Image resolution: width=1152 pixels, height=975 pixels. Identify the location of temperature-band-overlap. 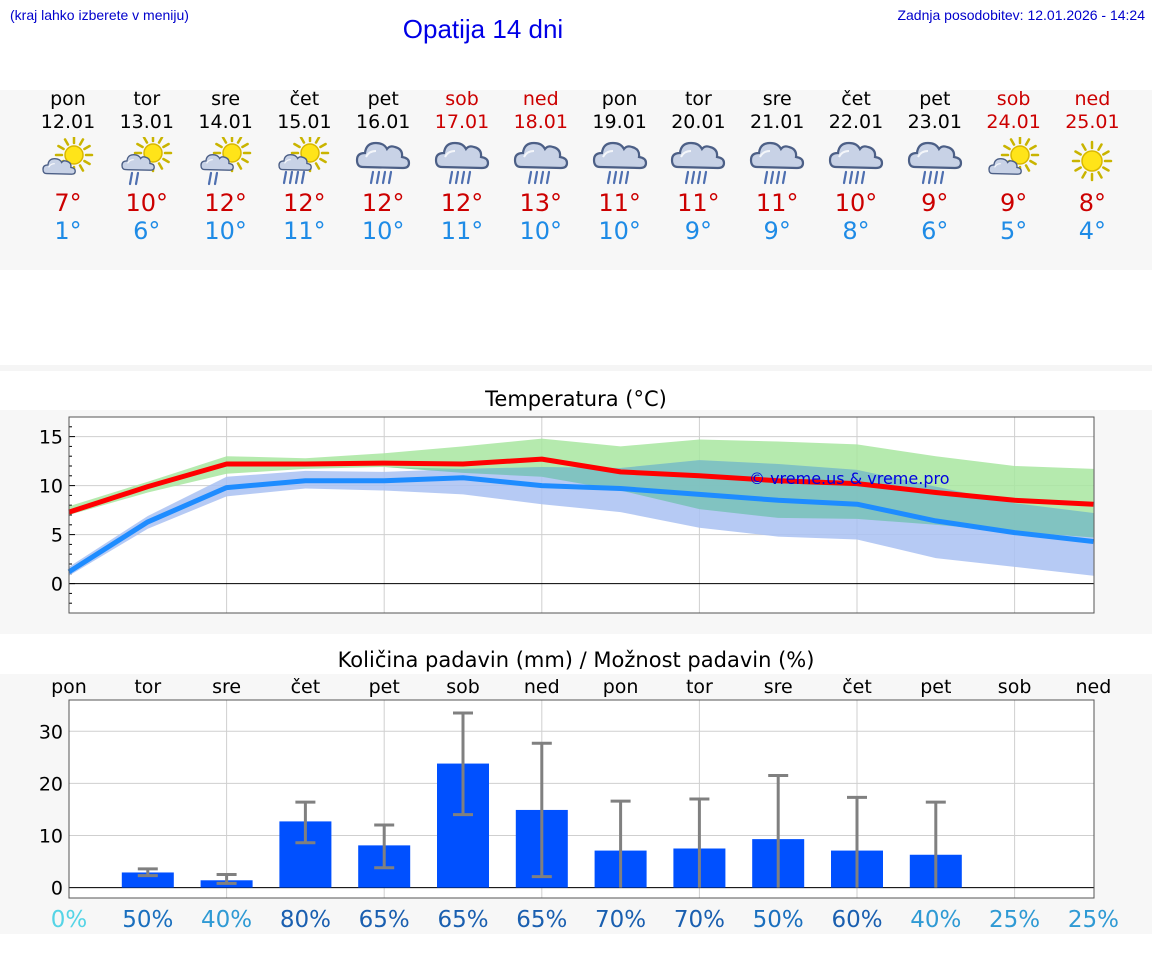
(581, 499).